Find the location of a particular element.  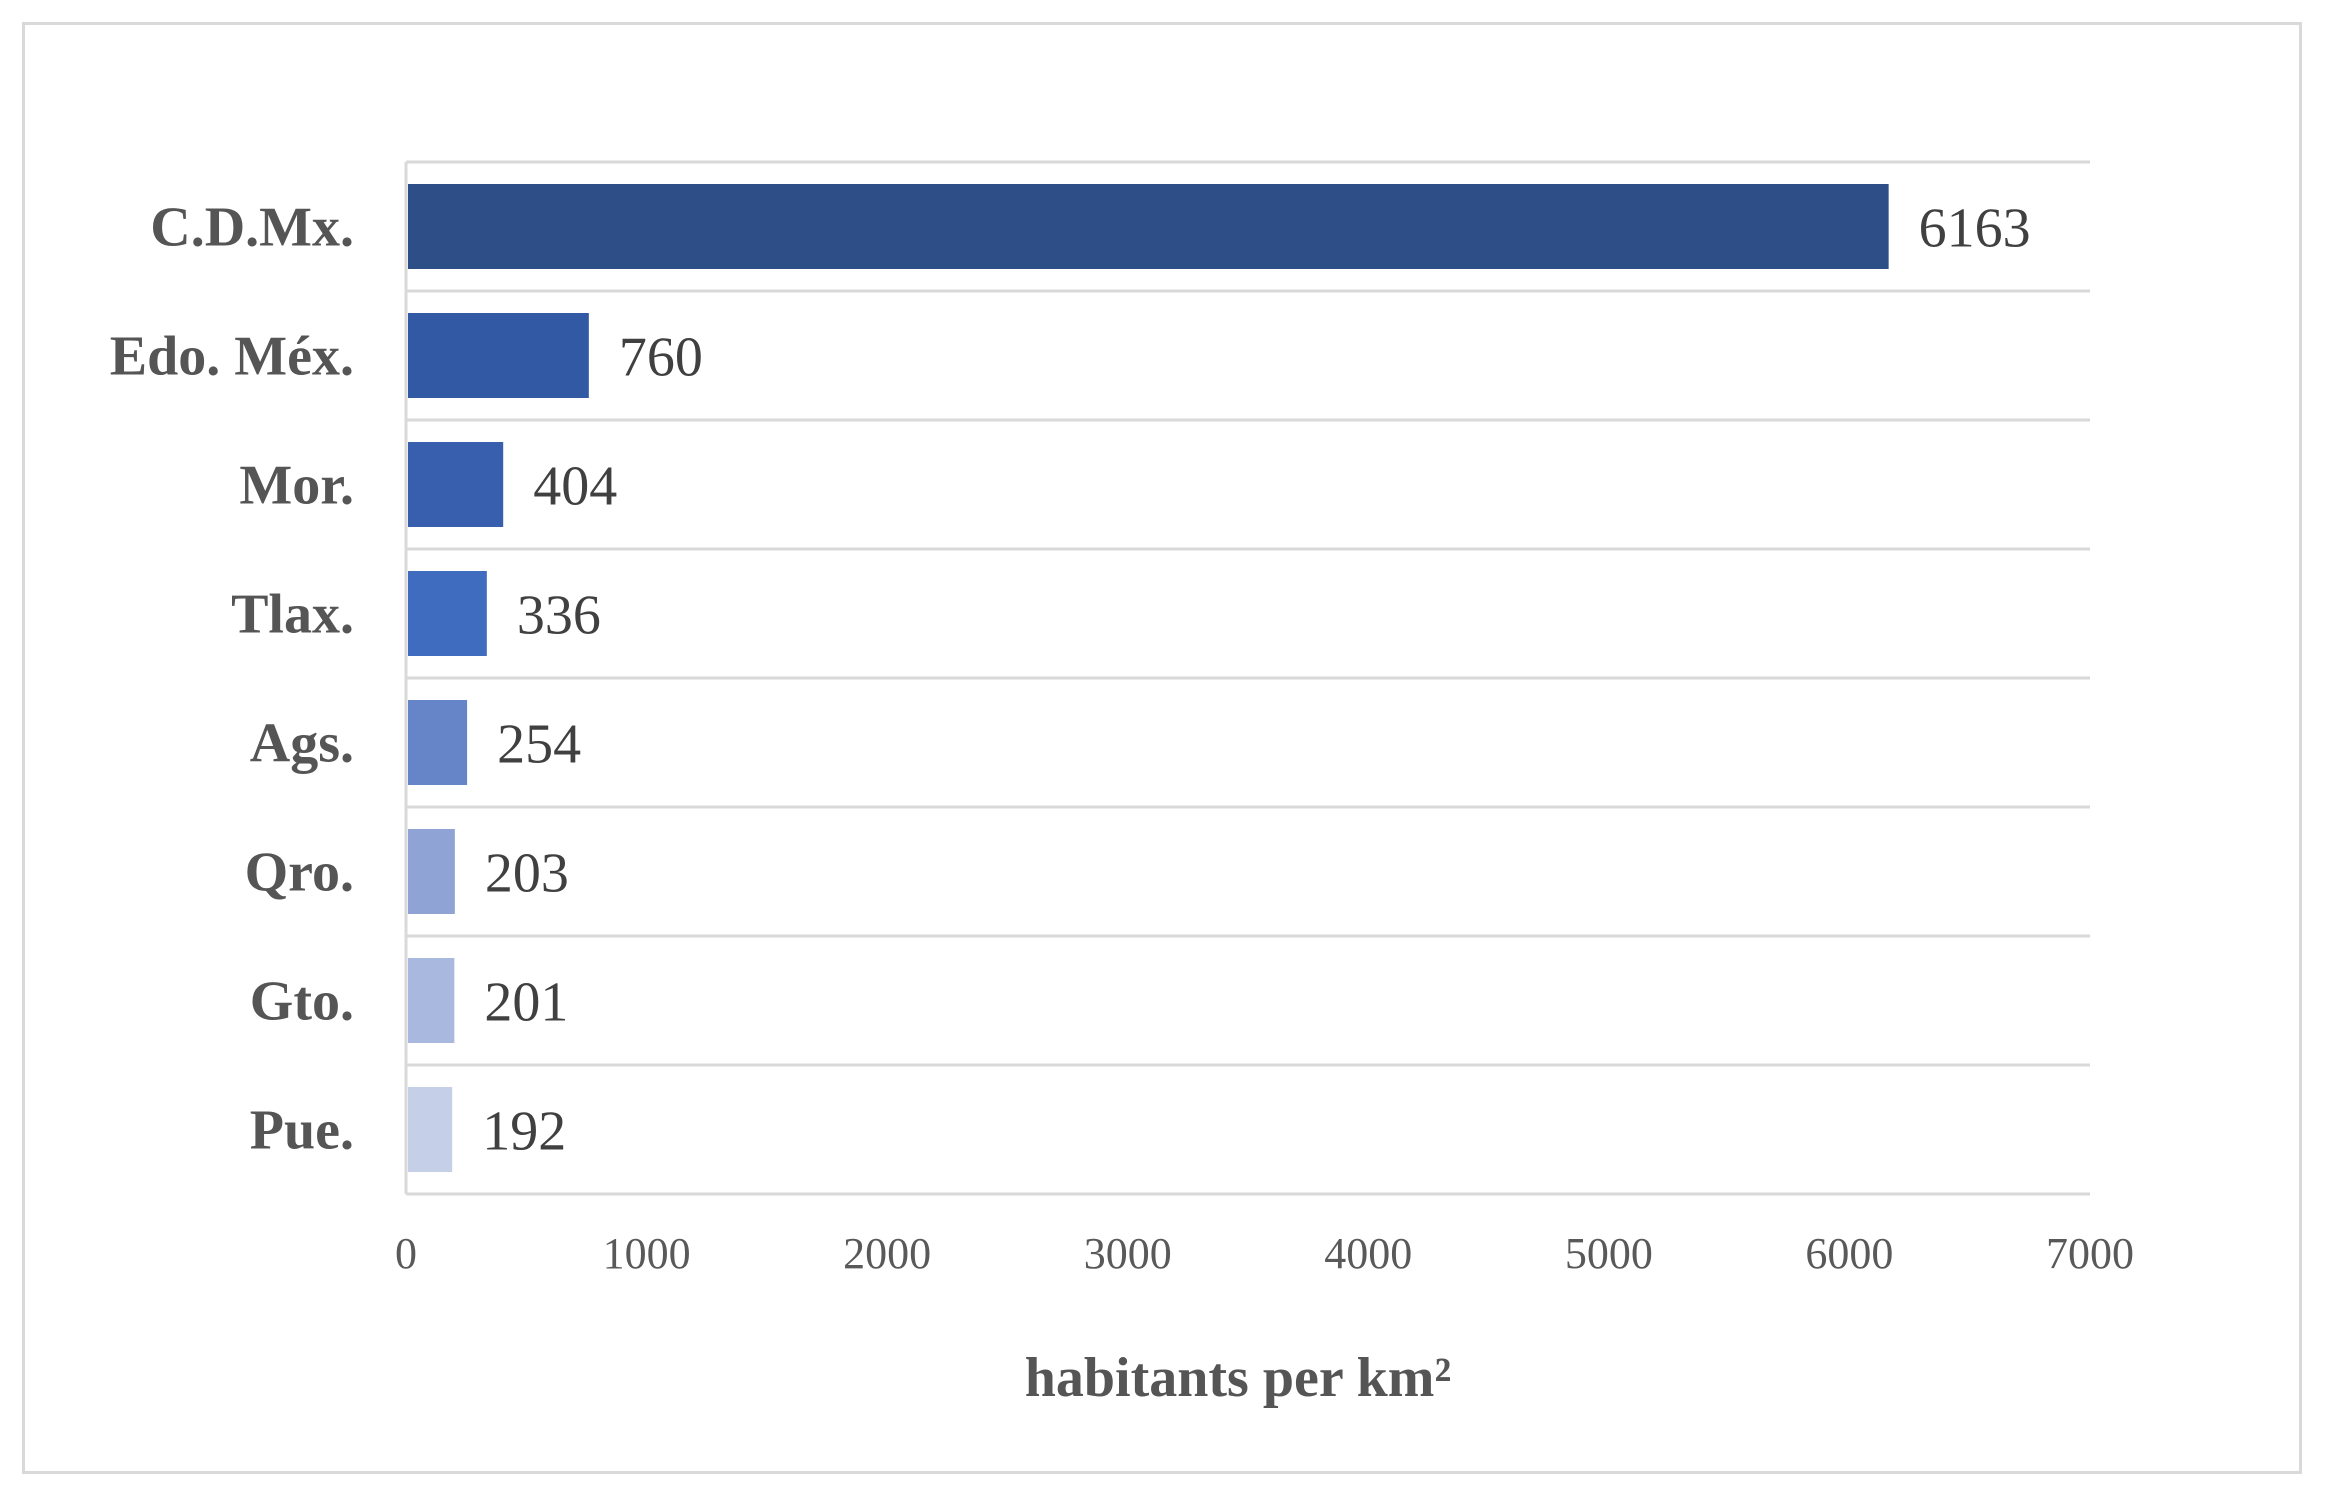

x-tick-label: 6000 is located at coordinates (1849, 1253).